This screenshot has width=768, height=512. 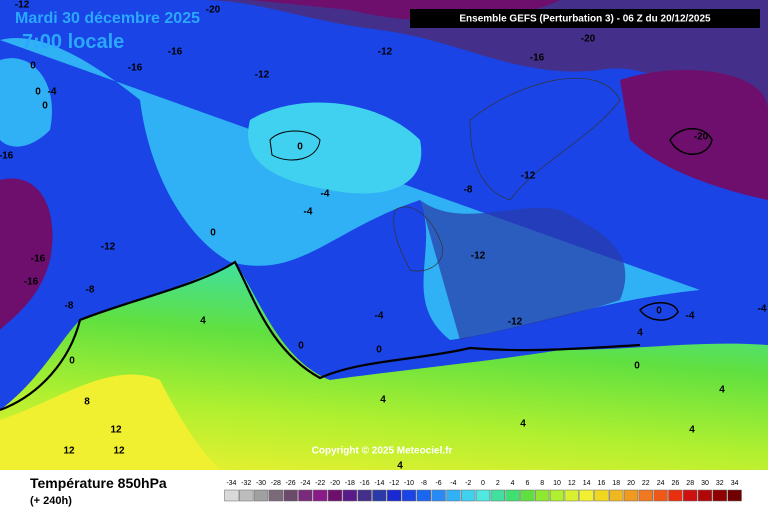 I want to click on scale-label: 24, so click(x=661, y=483).